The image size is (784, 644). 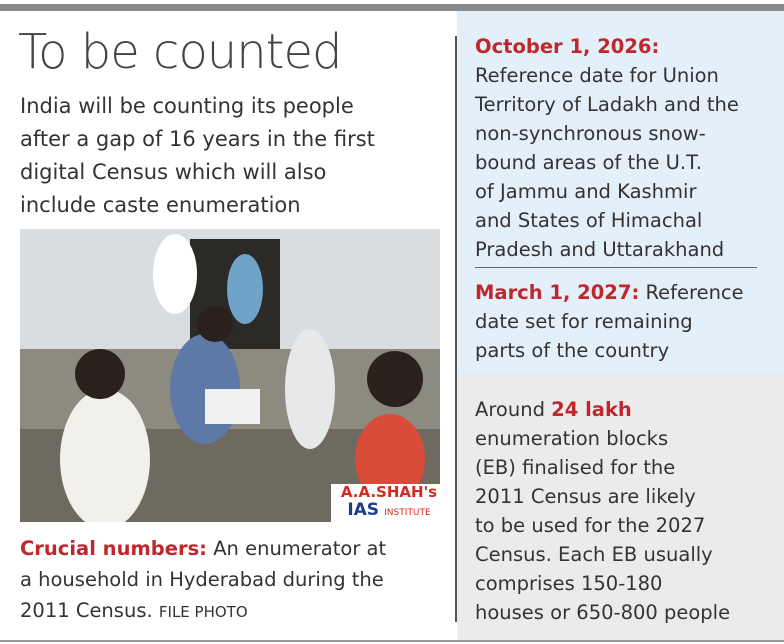 What do you see at coordinates (694, 292) in the screenshot?
I see `date-line: Reference` at bounding box center [694, 292].